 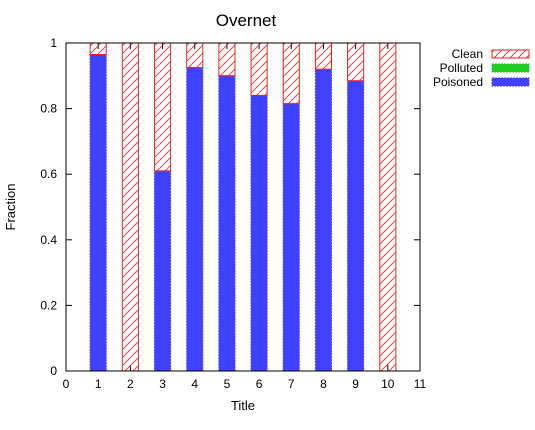 I want to click on y-tick-label: 0.4, so click(x=48, y=240).